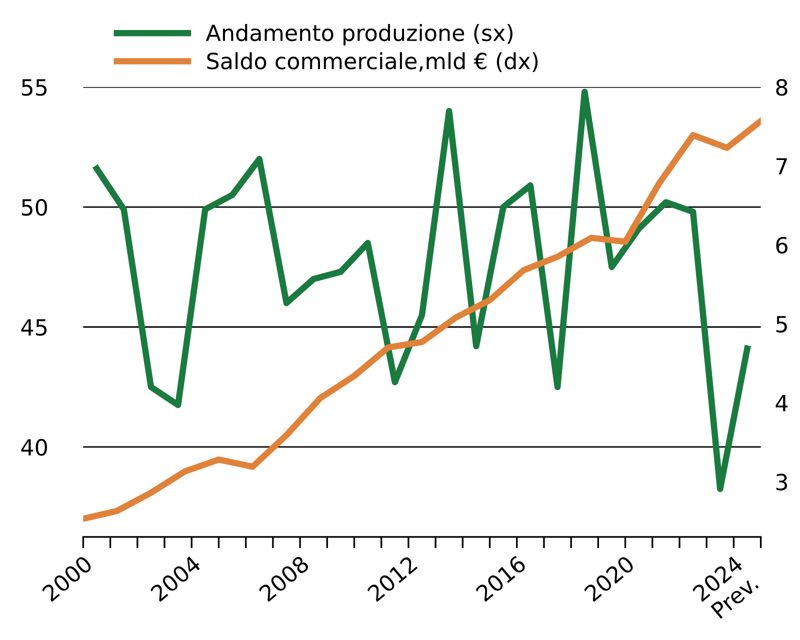 The width and height of the screenshot is (800, 640). Describe the element at coordinates (782, 403) in the screenshot. I see `y2-tick-label: 4` at that location.